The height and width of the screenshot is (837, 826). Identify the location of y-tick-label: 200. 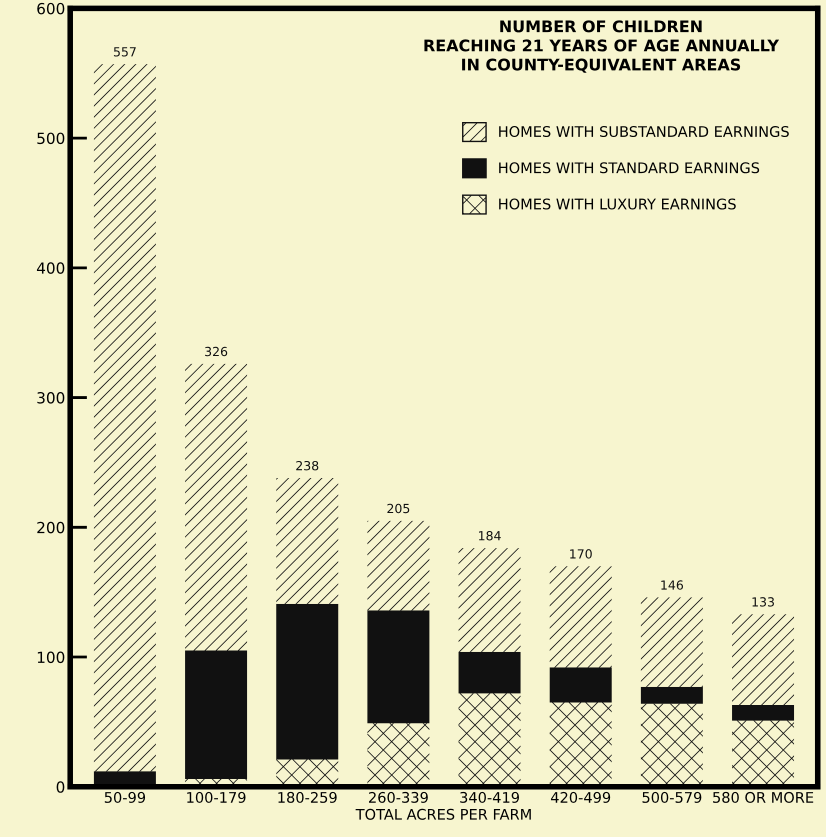
(50, 528).